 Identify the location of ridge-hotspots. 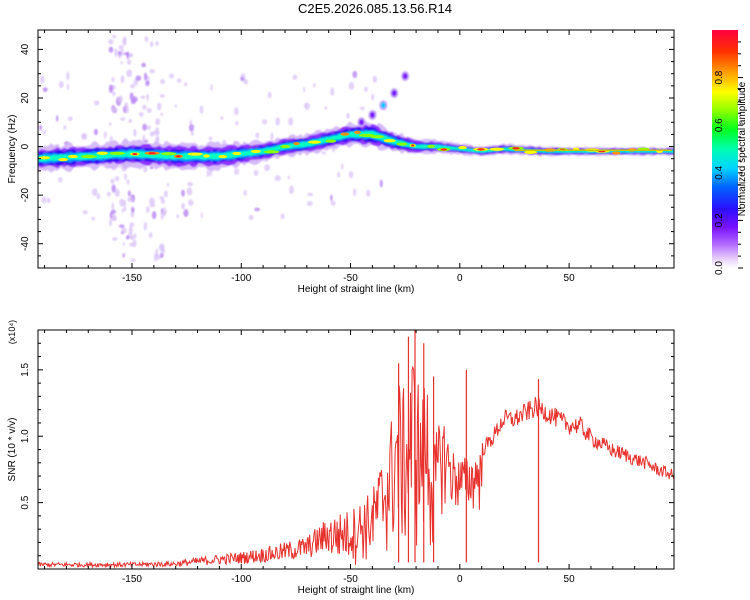
(355, 146).